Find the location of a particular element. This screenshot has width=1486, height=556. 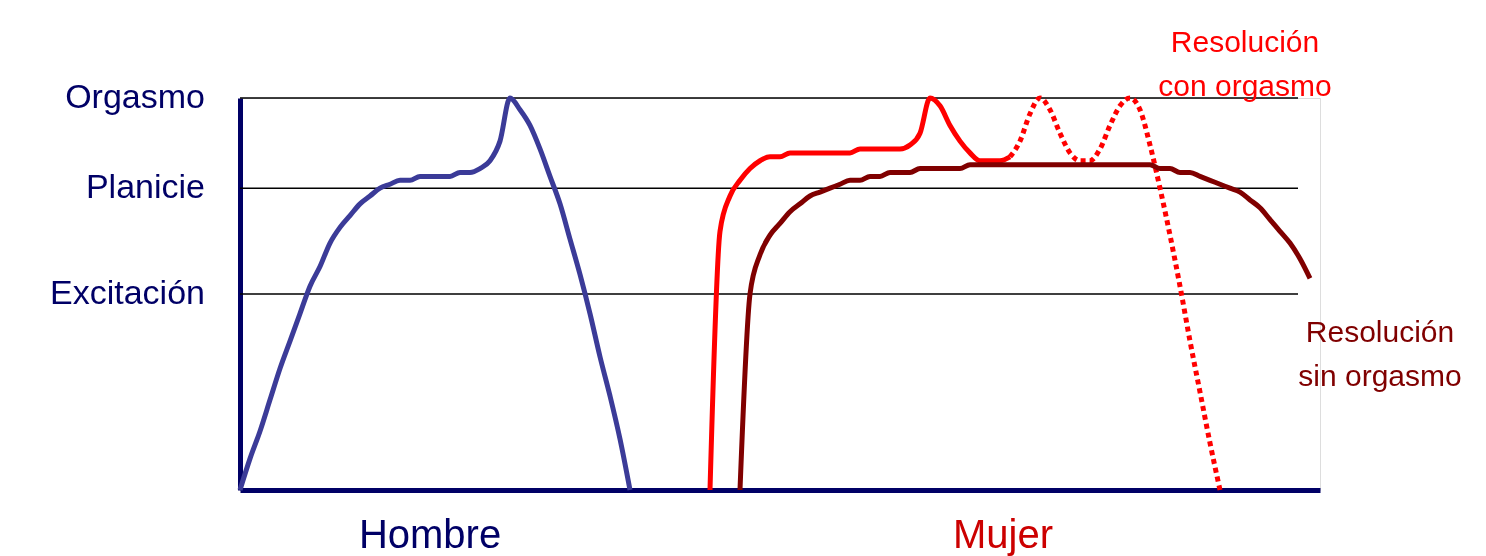

series-label: Resolución con orgasmo is located at coordinates (1245, 63).